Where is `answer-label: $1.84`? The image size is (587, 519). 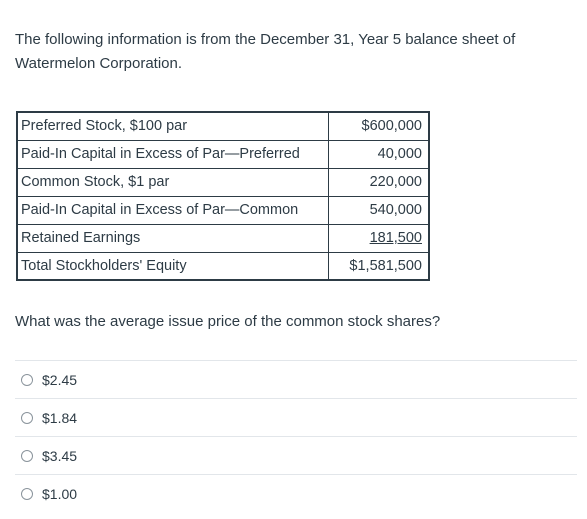 answer-label: $1.84 is located at coordinates (60, 417).